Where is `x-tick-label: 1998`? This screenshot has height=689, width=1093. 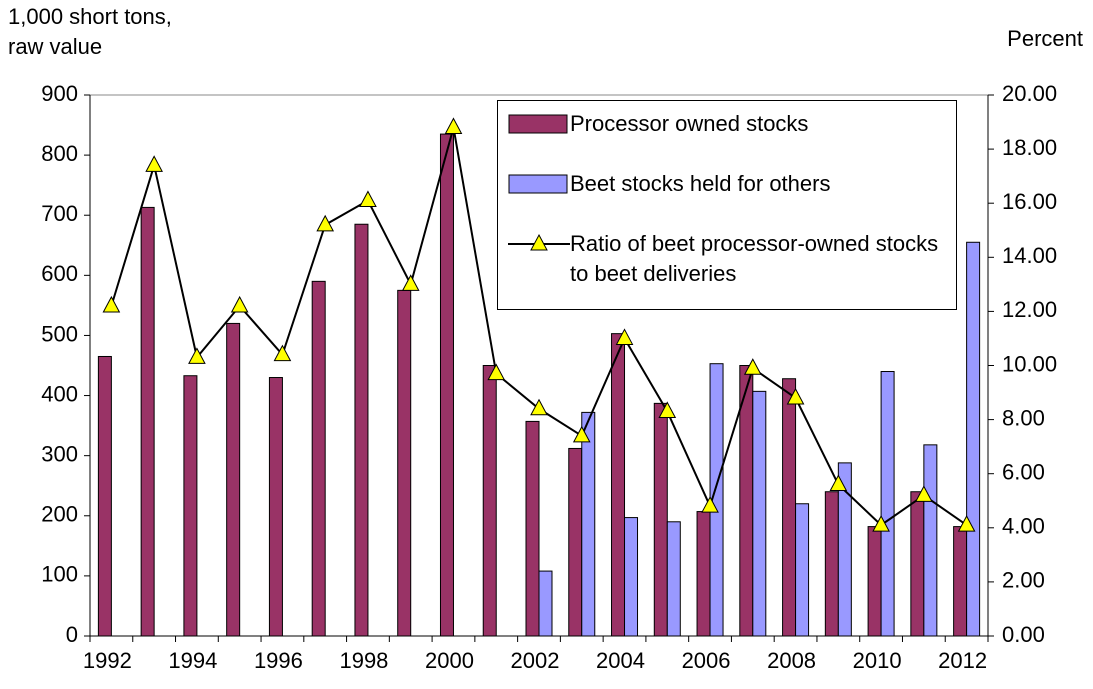
x-tick-label: 1998 is located at coordinates (363, 660).